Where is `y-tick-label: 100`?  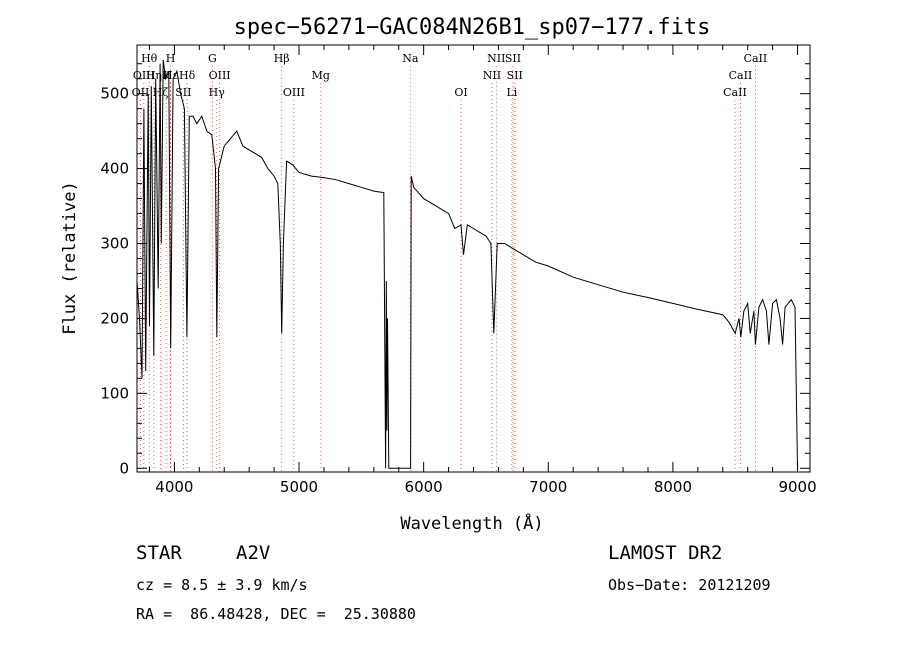
y-tick-label: 100 is located at coordinates (114, 393).